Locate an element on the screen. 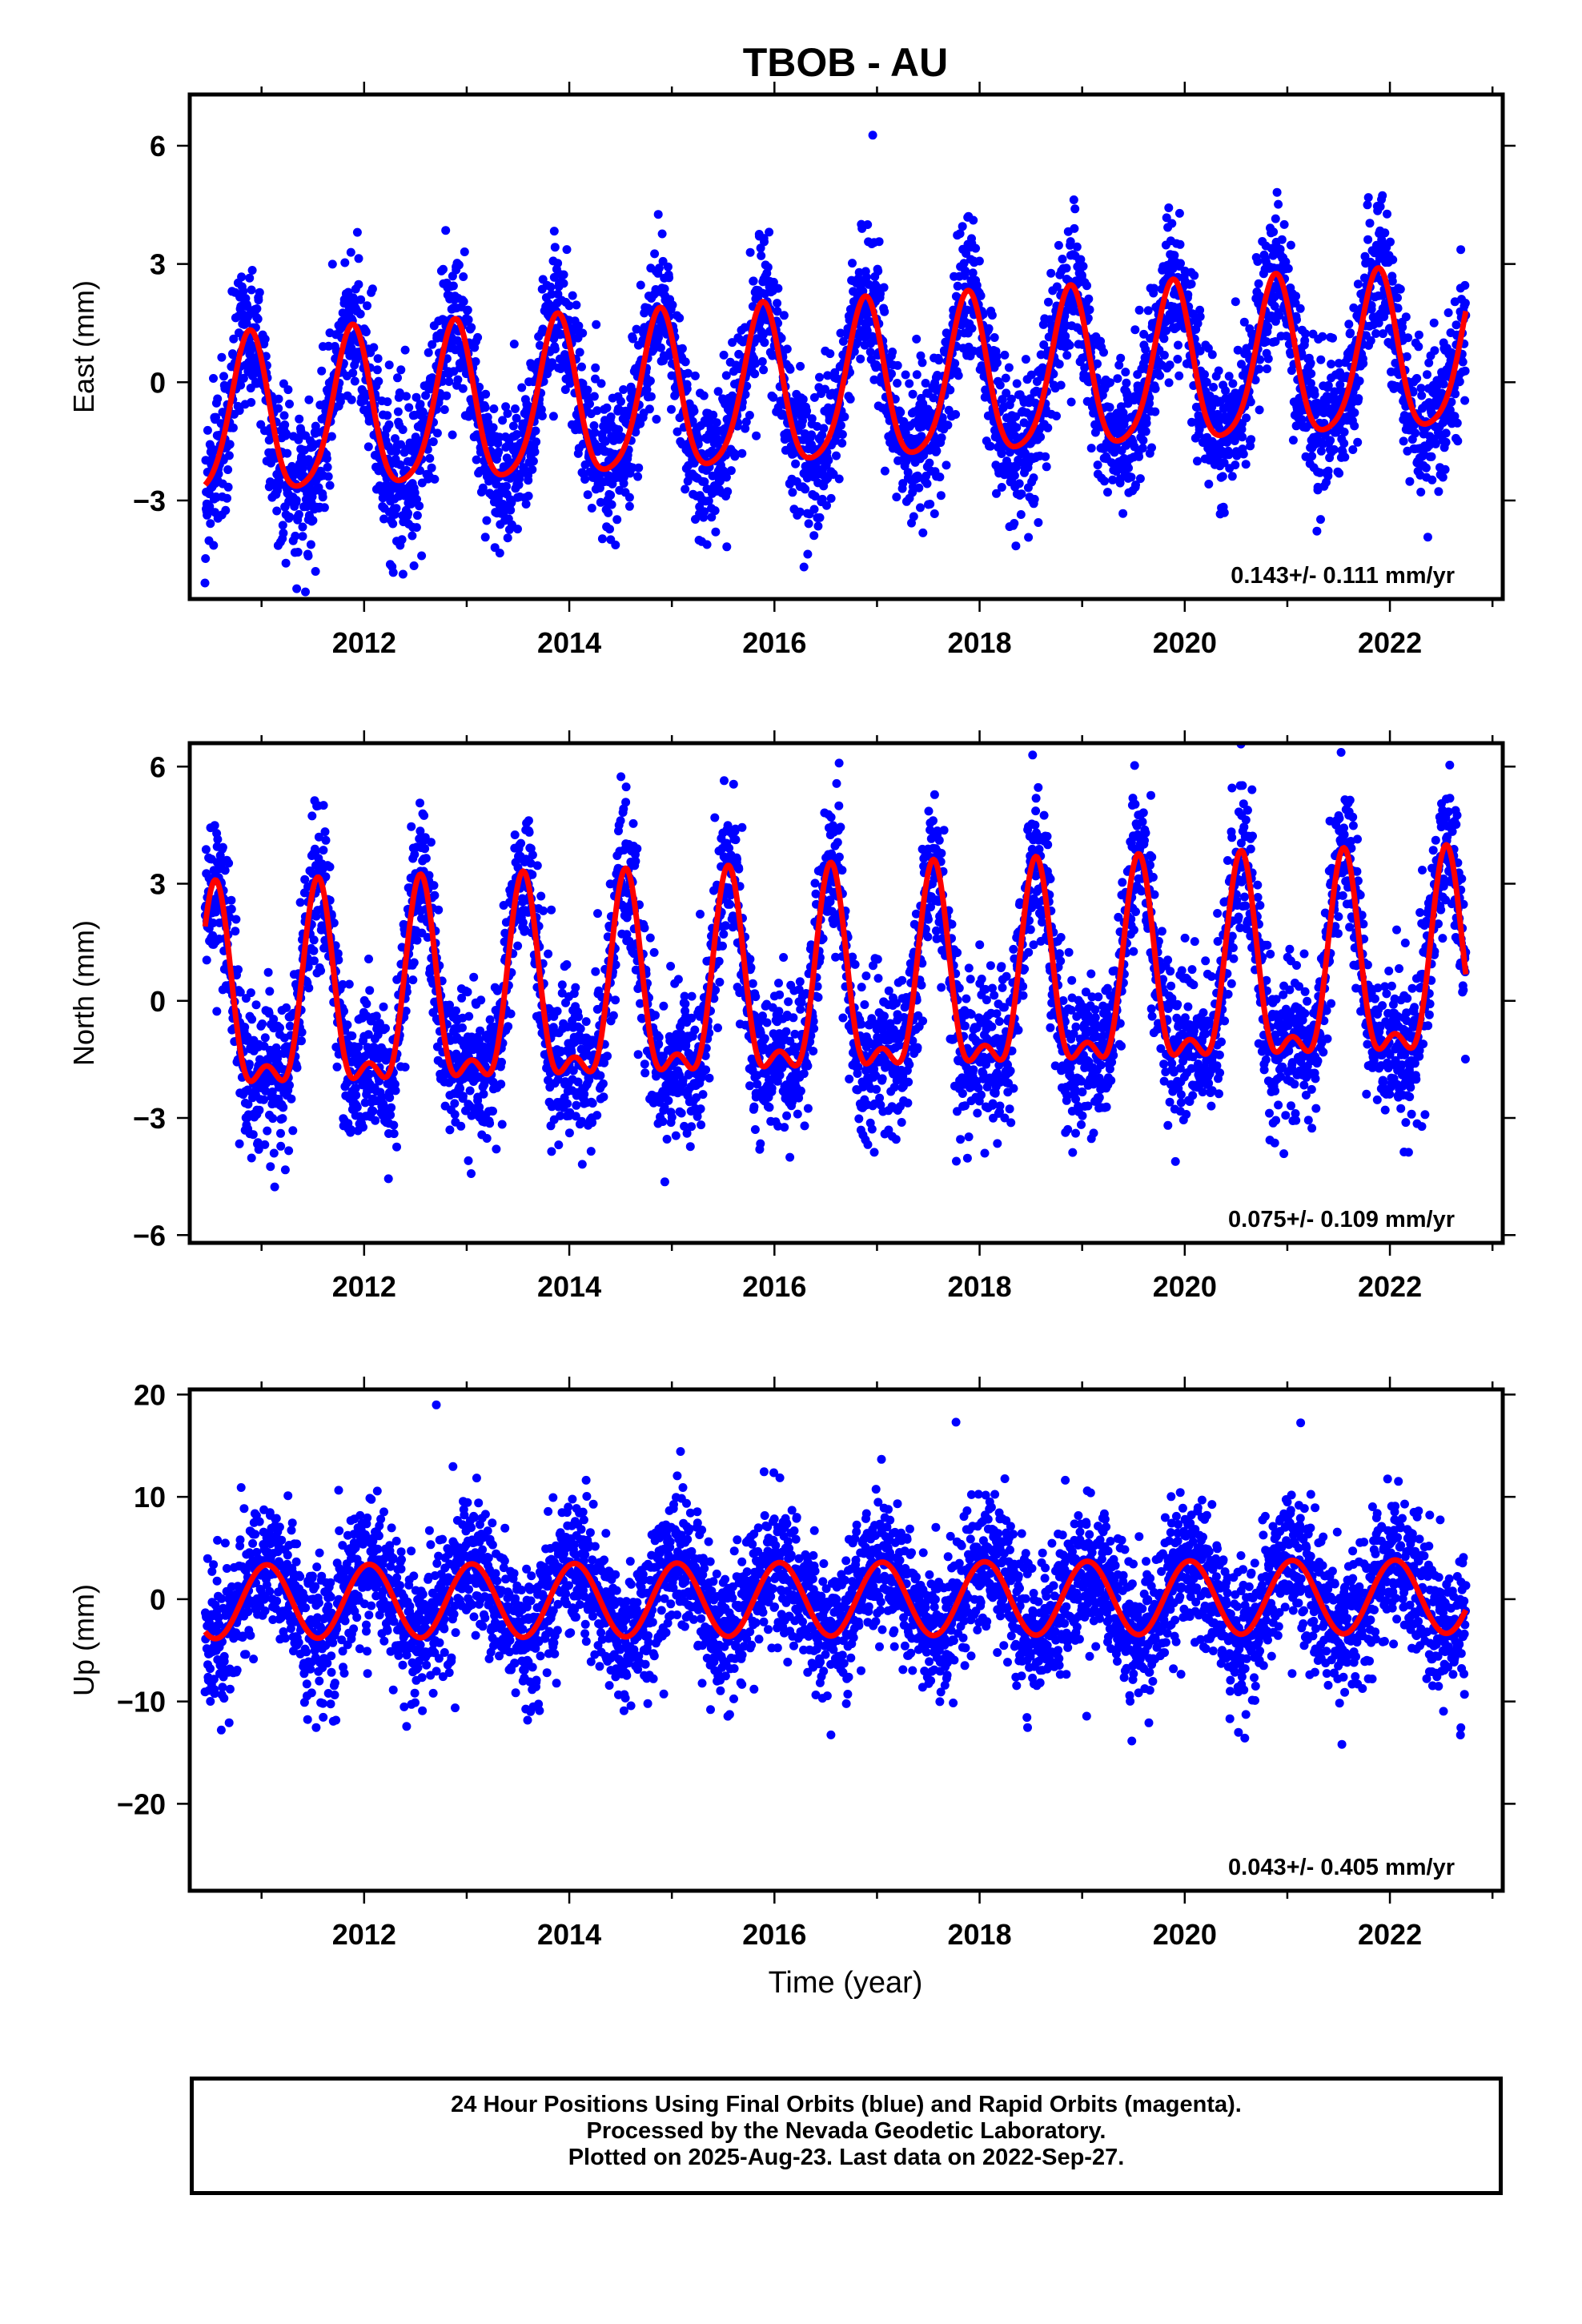 The height and width of the screenshot is (2324, 1582). fit-line is located at coordinates (836, 377).